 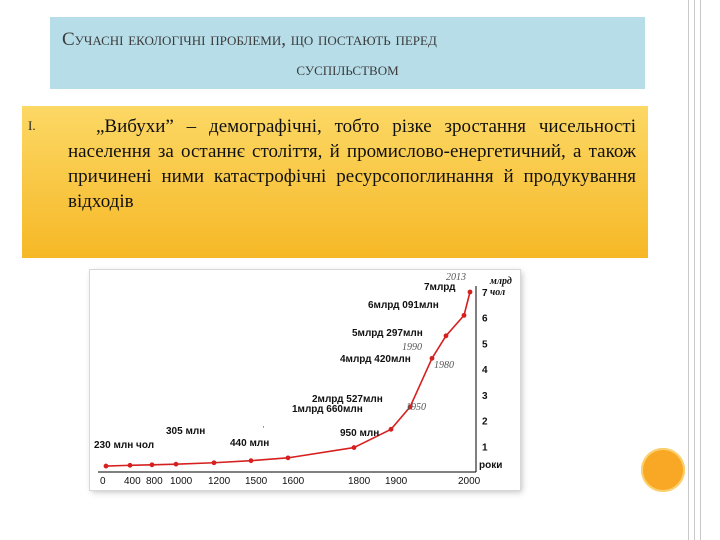 What do you see at coordinates (485, 370) in the screenshot?
I see `y-tick-label: 4` at bounding box center [485, 370].